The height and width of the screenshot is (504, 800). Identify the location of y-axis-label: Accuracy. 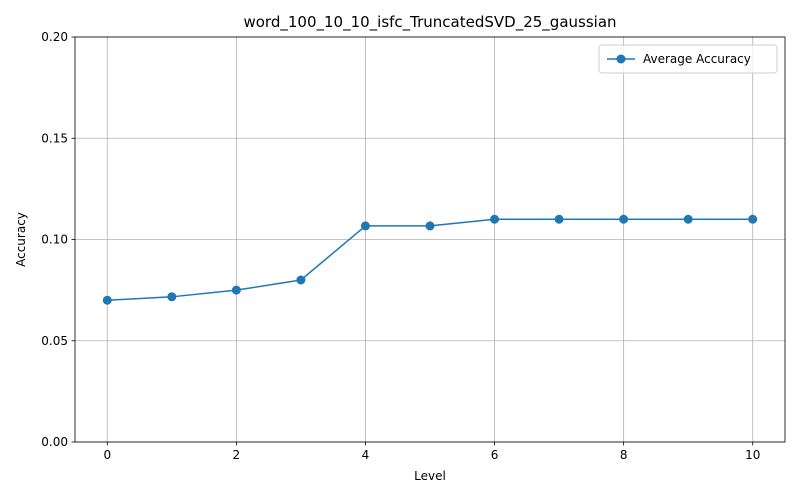
(21, 239).